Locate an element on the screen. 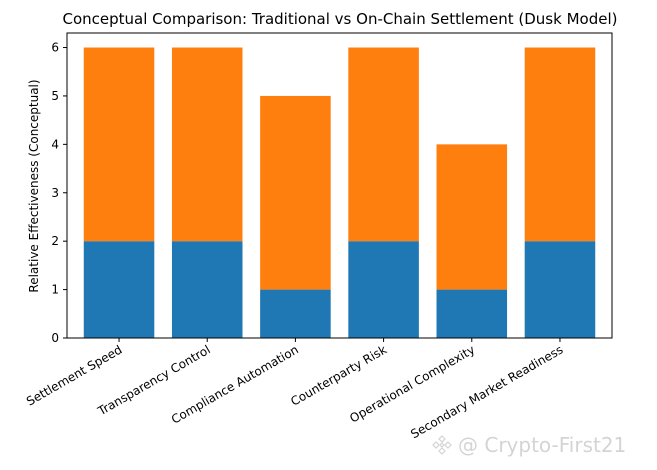 The width and height of the screenshot is (657, 470). y-tick-label: 0 is located at coordinates (55, 338).